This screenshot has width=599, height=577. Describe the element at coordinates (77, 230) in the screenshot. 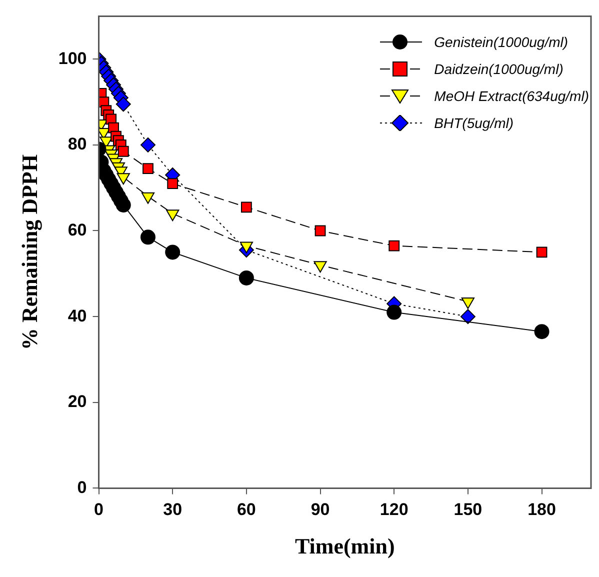

I see `y-tick-label: 60` at that location.